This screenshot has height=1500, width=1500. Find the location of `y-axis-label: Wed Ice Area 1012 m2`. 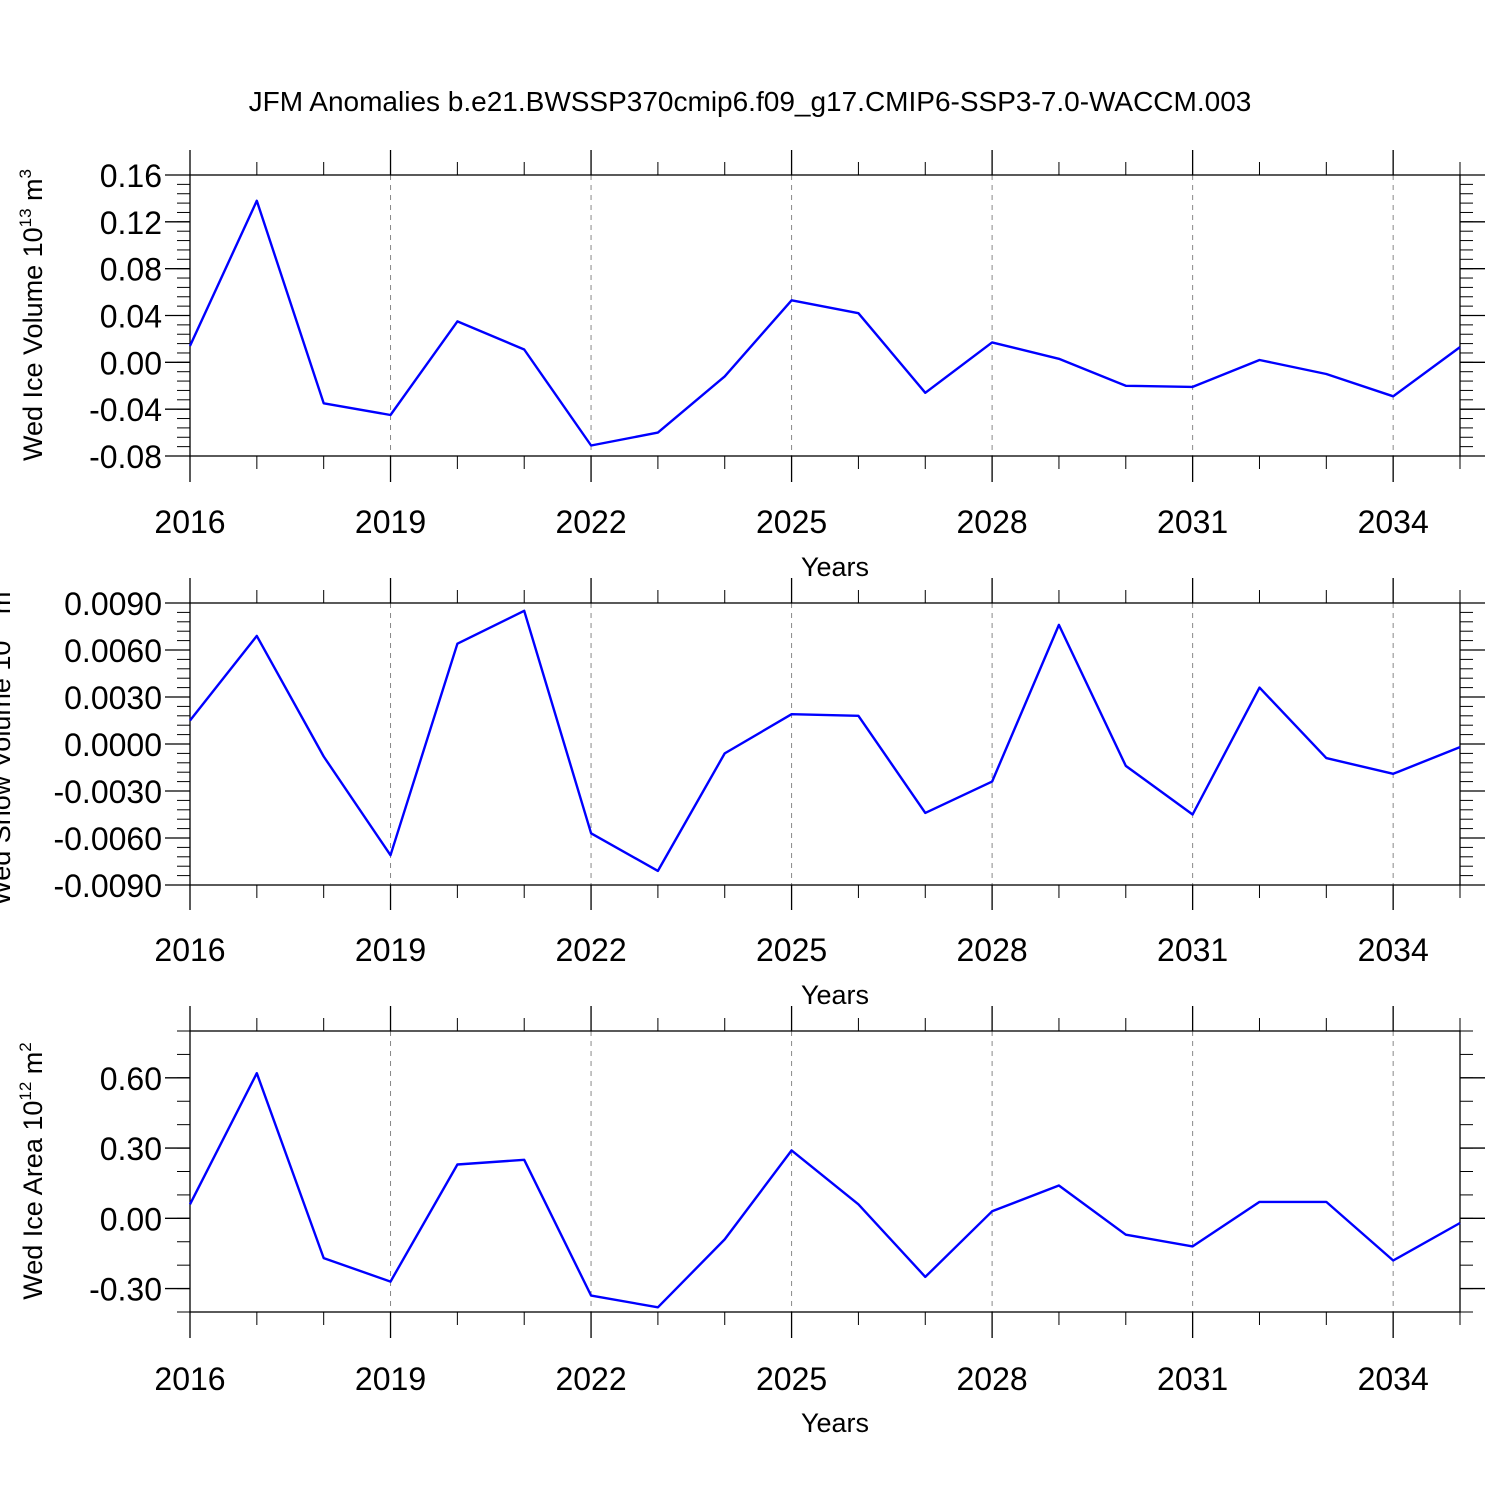

y-axis-label: Wed Ice Area 1012 m2 is located at coordinates (32, 1171).